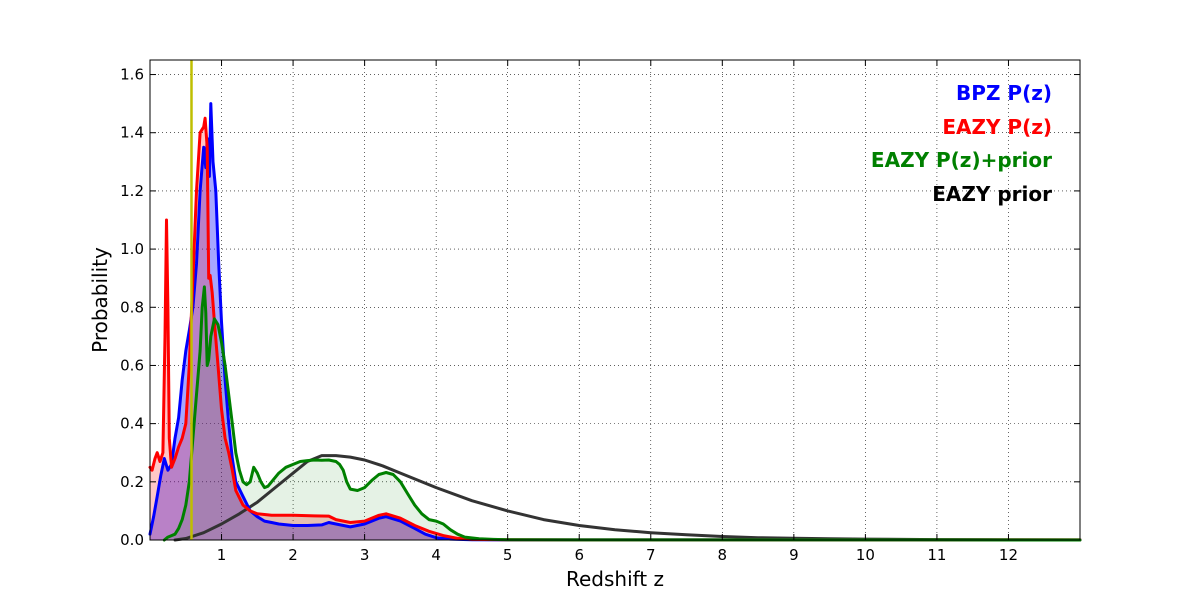  What do you see at coordinates (436, 555) in the screenshot?
I see `x-tick-label: 4` at bounding box center [436, 555].